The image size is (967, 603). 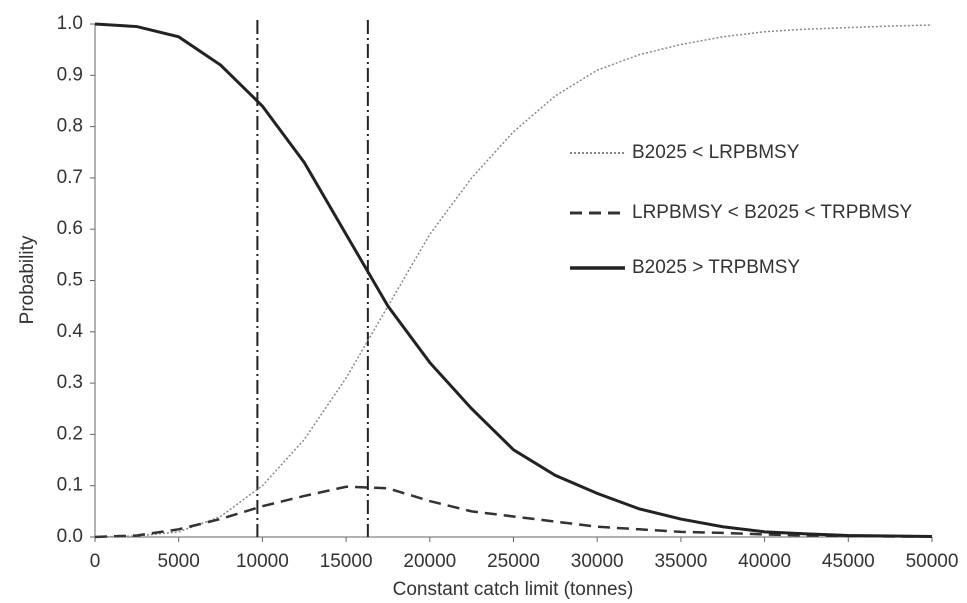 What do you see at coordinates (70, 177) in the screenshot?
I see `y-tick-label: 0.7` at bounding box center [70, 177].